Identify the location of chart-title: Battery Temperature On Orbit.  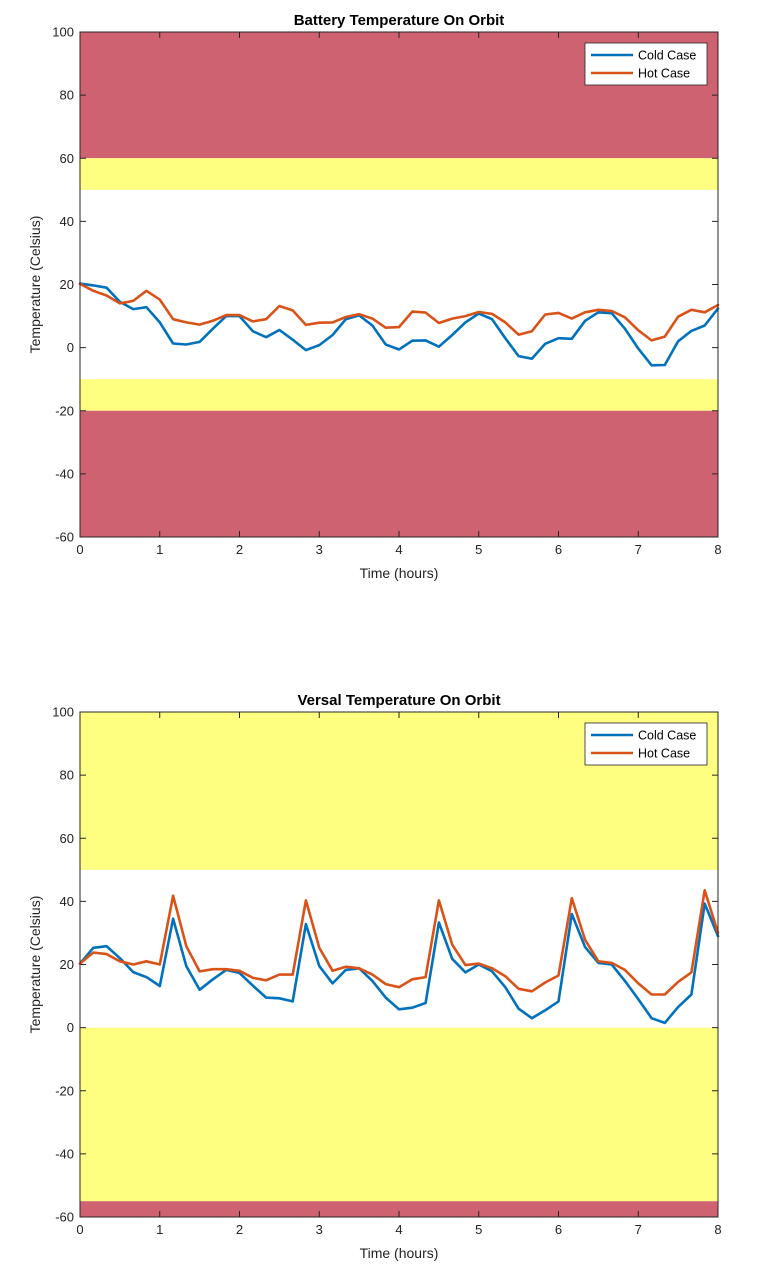
(399, 20).